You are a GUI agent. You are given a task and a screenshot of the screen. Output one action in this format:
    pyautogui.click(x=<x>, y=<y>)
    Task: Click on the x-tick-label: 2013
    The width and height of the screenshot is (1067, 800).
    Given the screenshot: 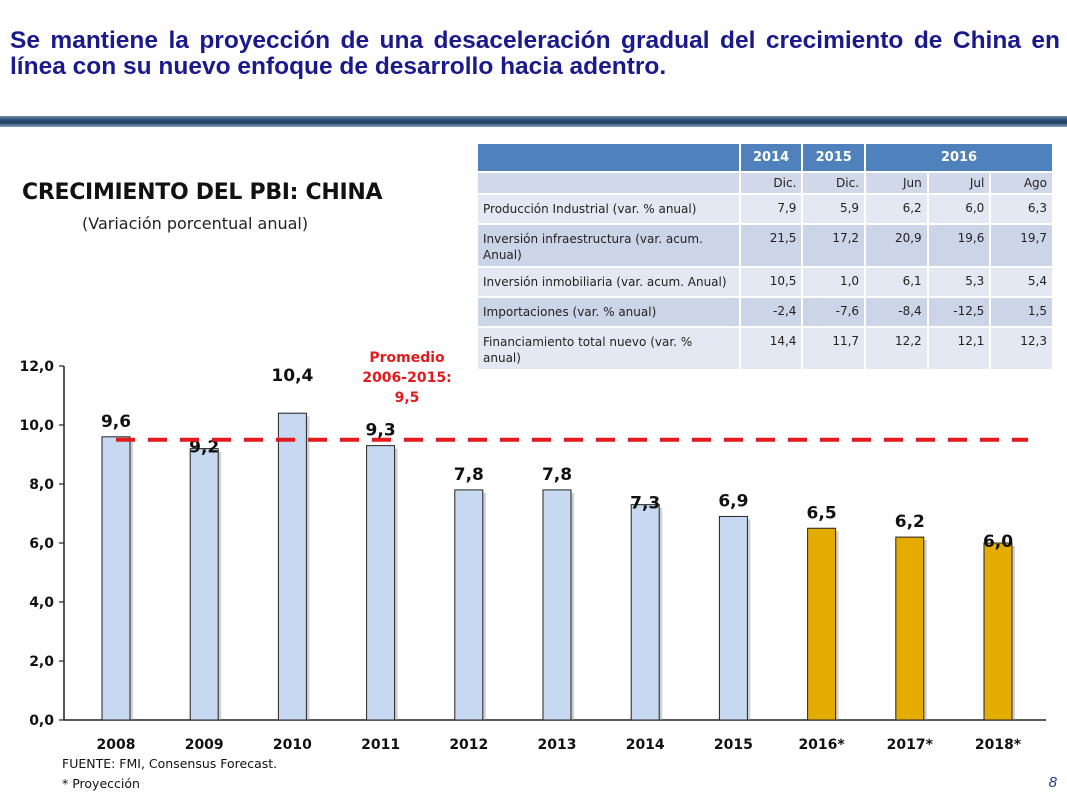 What is the action you would take?
    pyautogui.click(x=557, y=745)
    